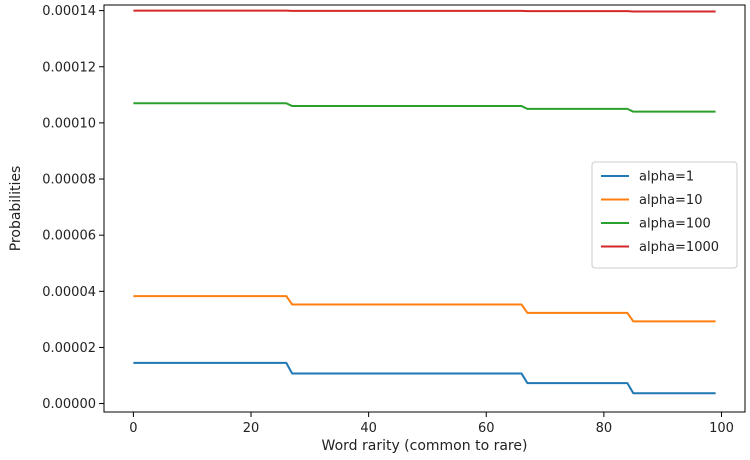 This screenshot has height=460, width=750. I want to click on y-tick-label: 0.00008, so click(69, 180).